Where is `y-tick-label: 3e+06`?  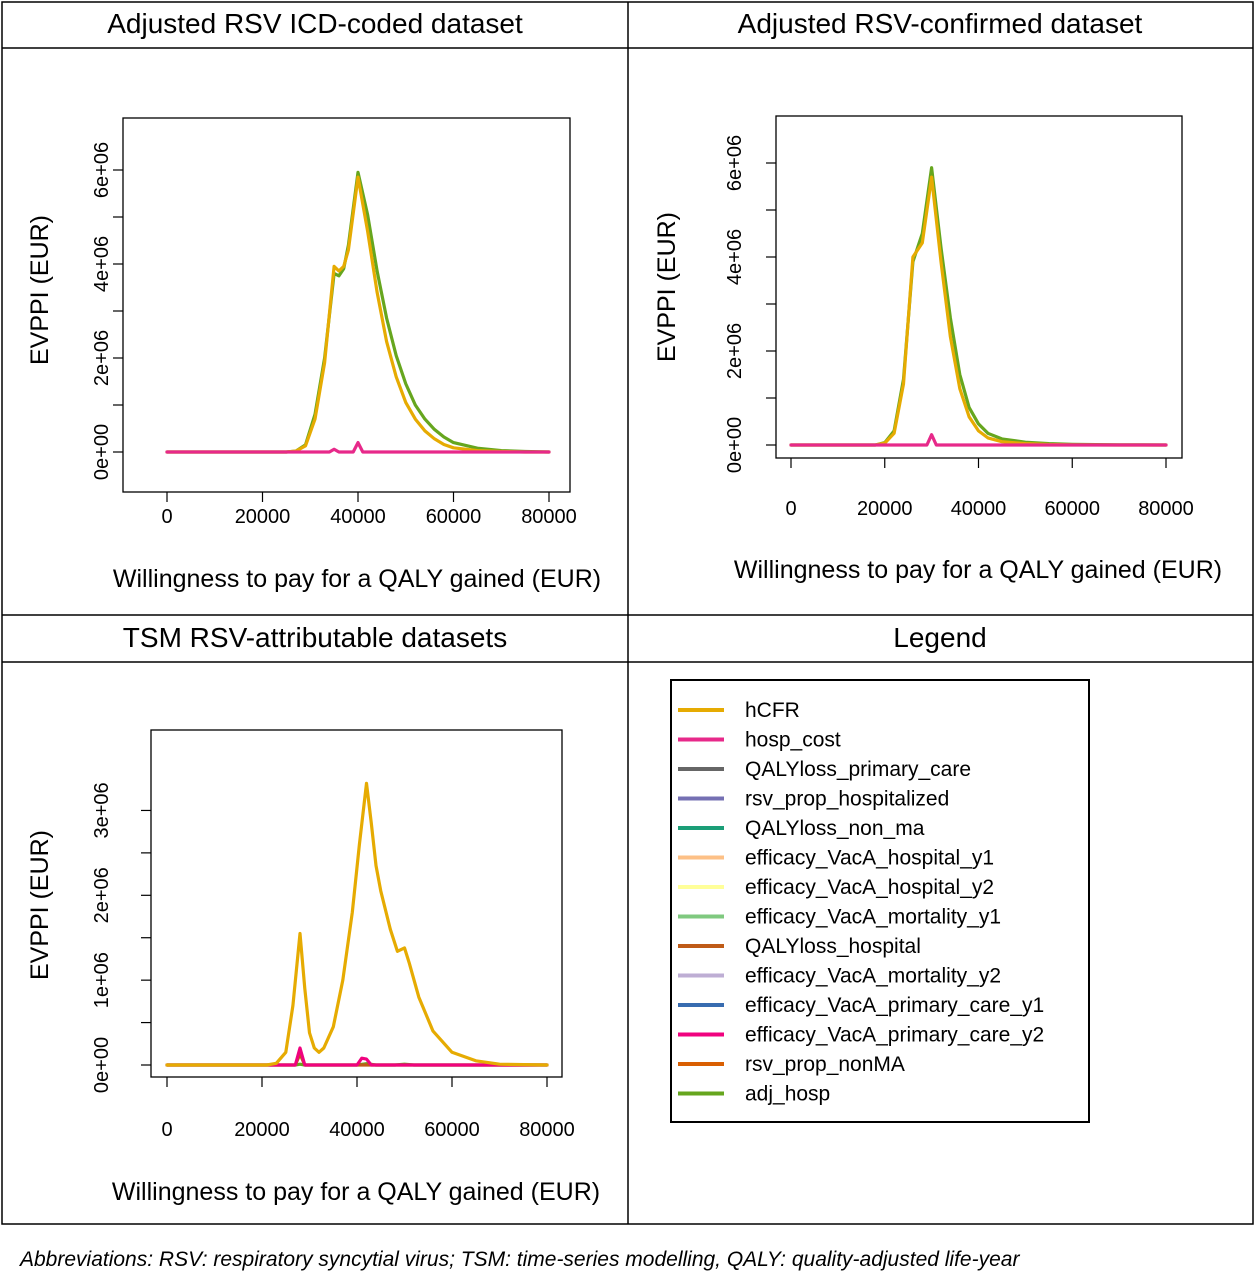 y-tick-label: 3e+06 is located at coordinates (102, 810).